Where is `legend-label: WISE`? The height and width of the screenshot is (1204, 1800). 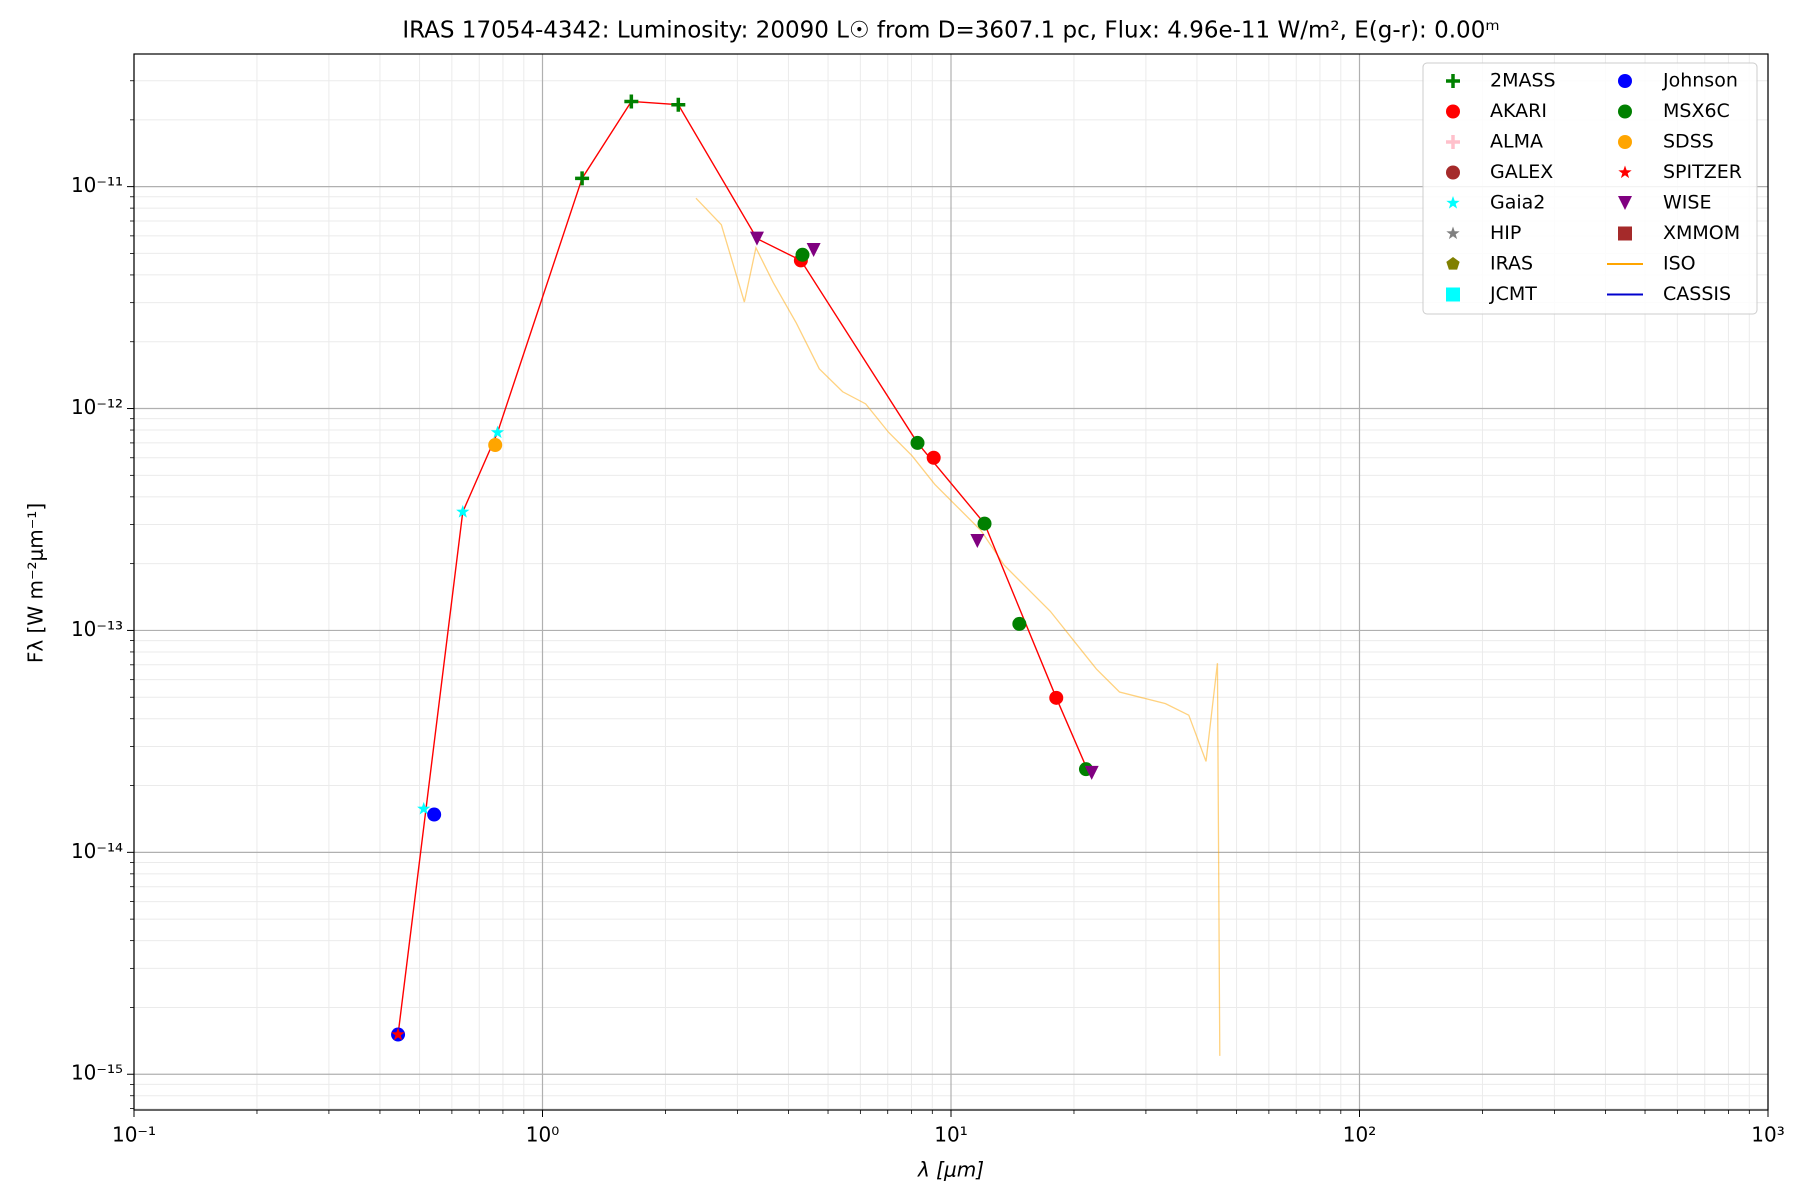
legend-label: WISE is located at coordinates (1687, 203).